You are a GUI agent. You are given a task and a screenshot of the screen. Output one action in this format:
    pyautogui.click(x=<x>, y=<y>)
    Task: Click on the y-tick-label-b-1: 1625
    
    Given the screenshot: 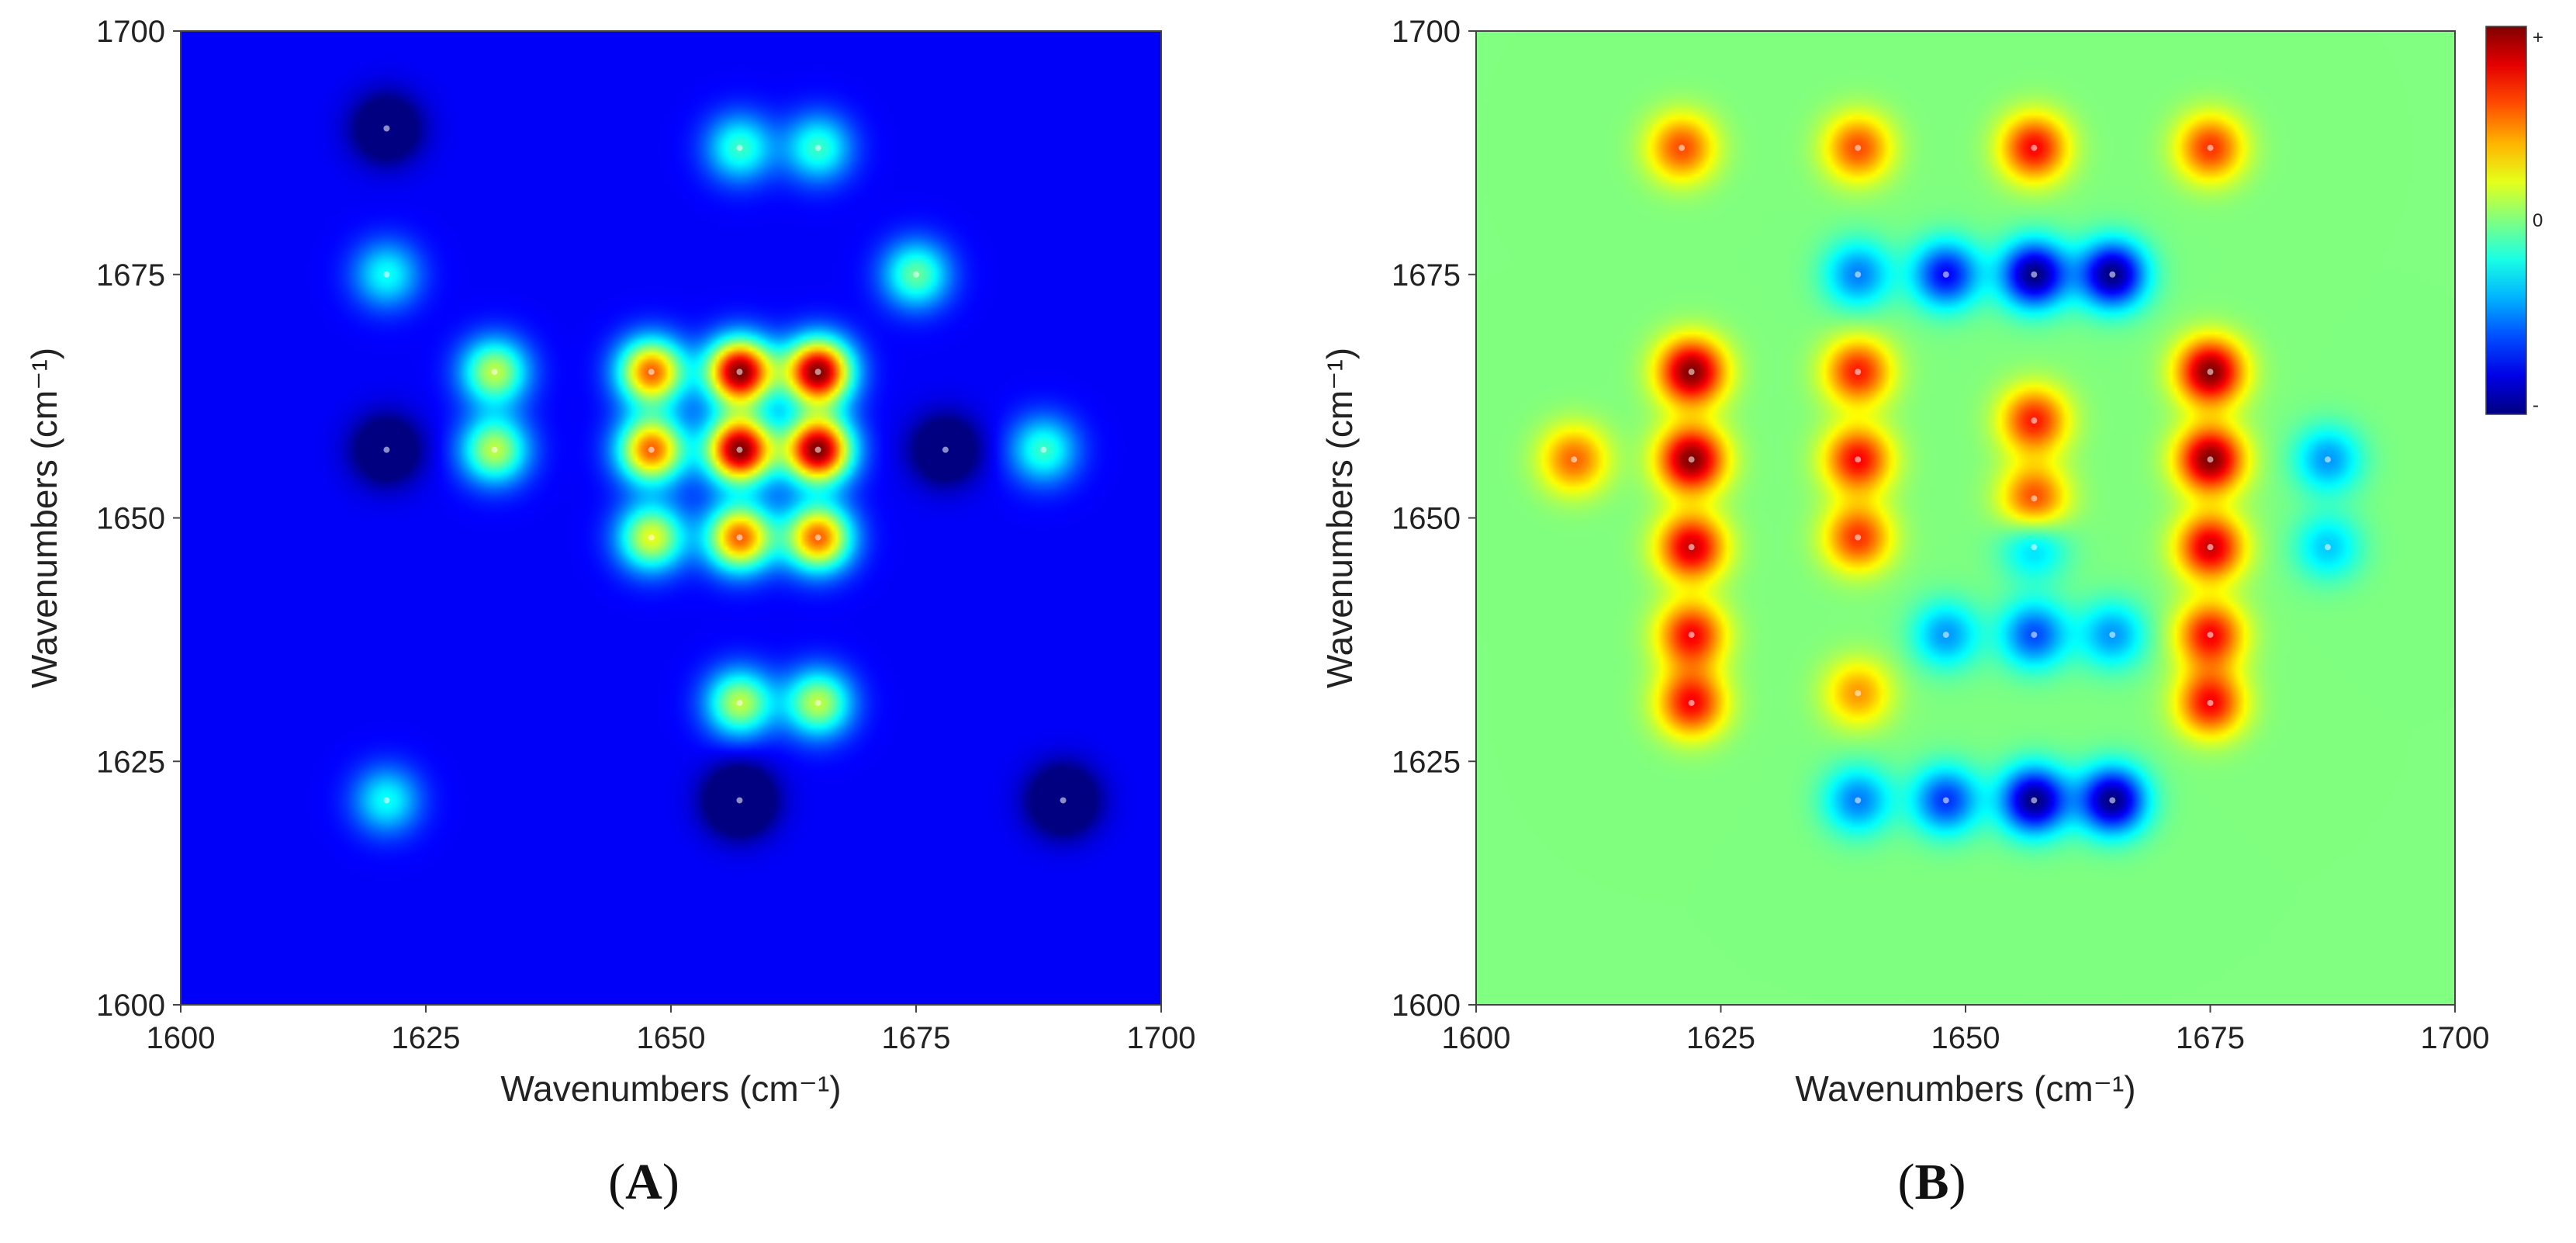 What is the action you would take?
    pyautogui.click(x=1426, y=762)
    